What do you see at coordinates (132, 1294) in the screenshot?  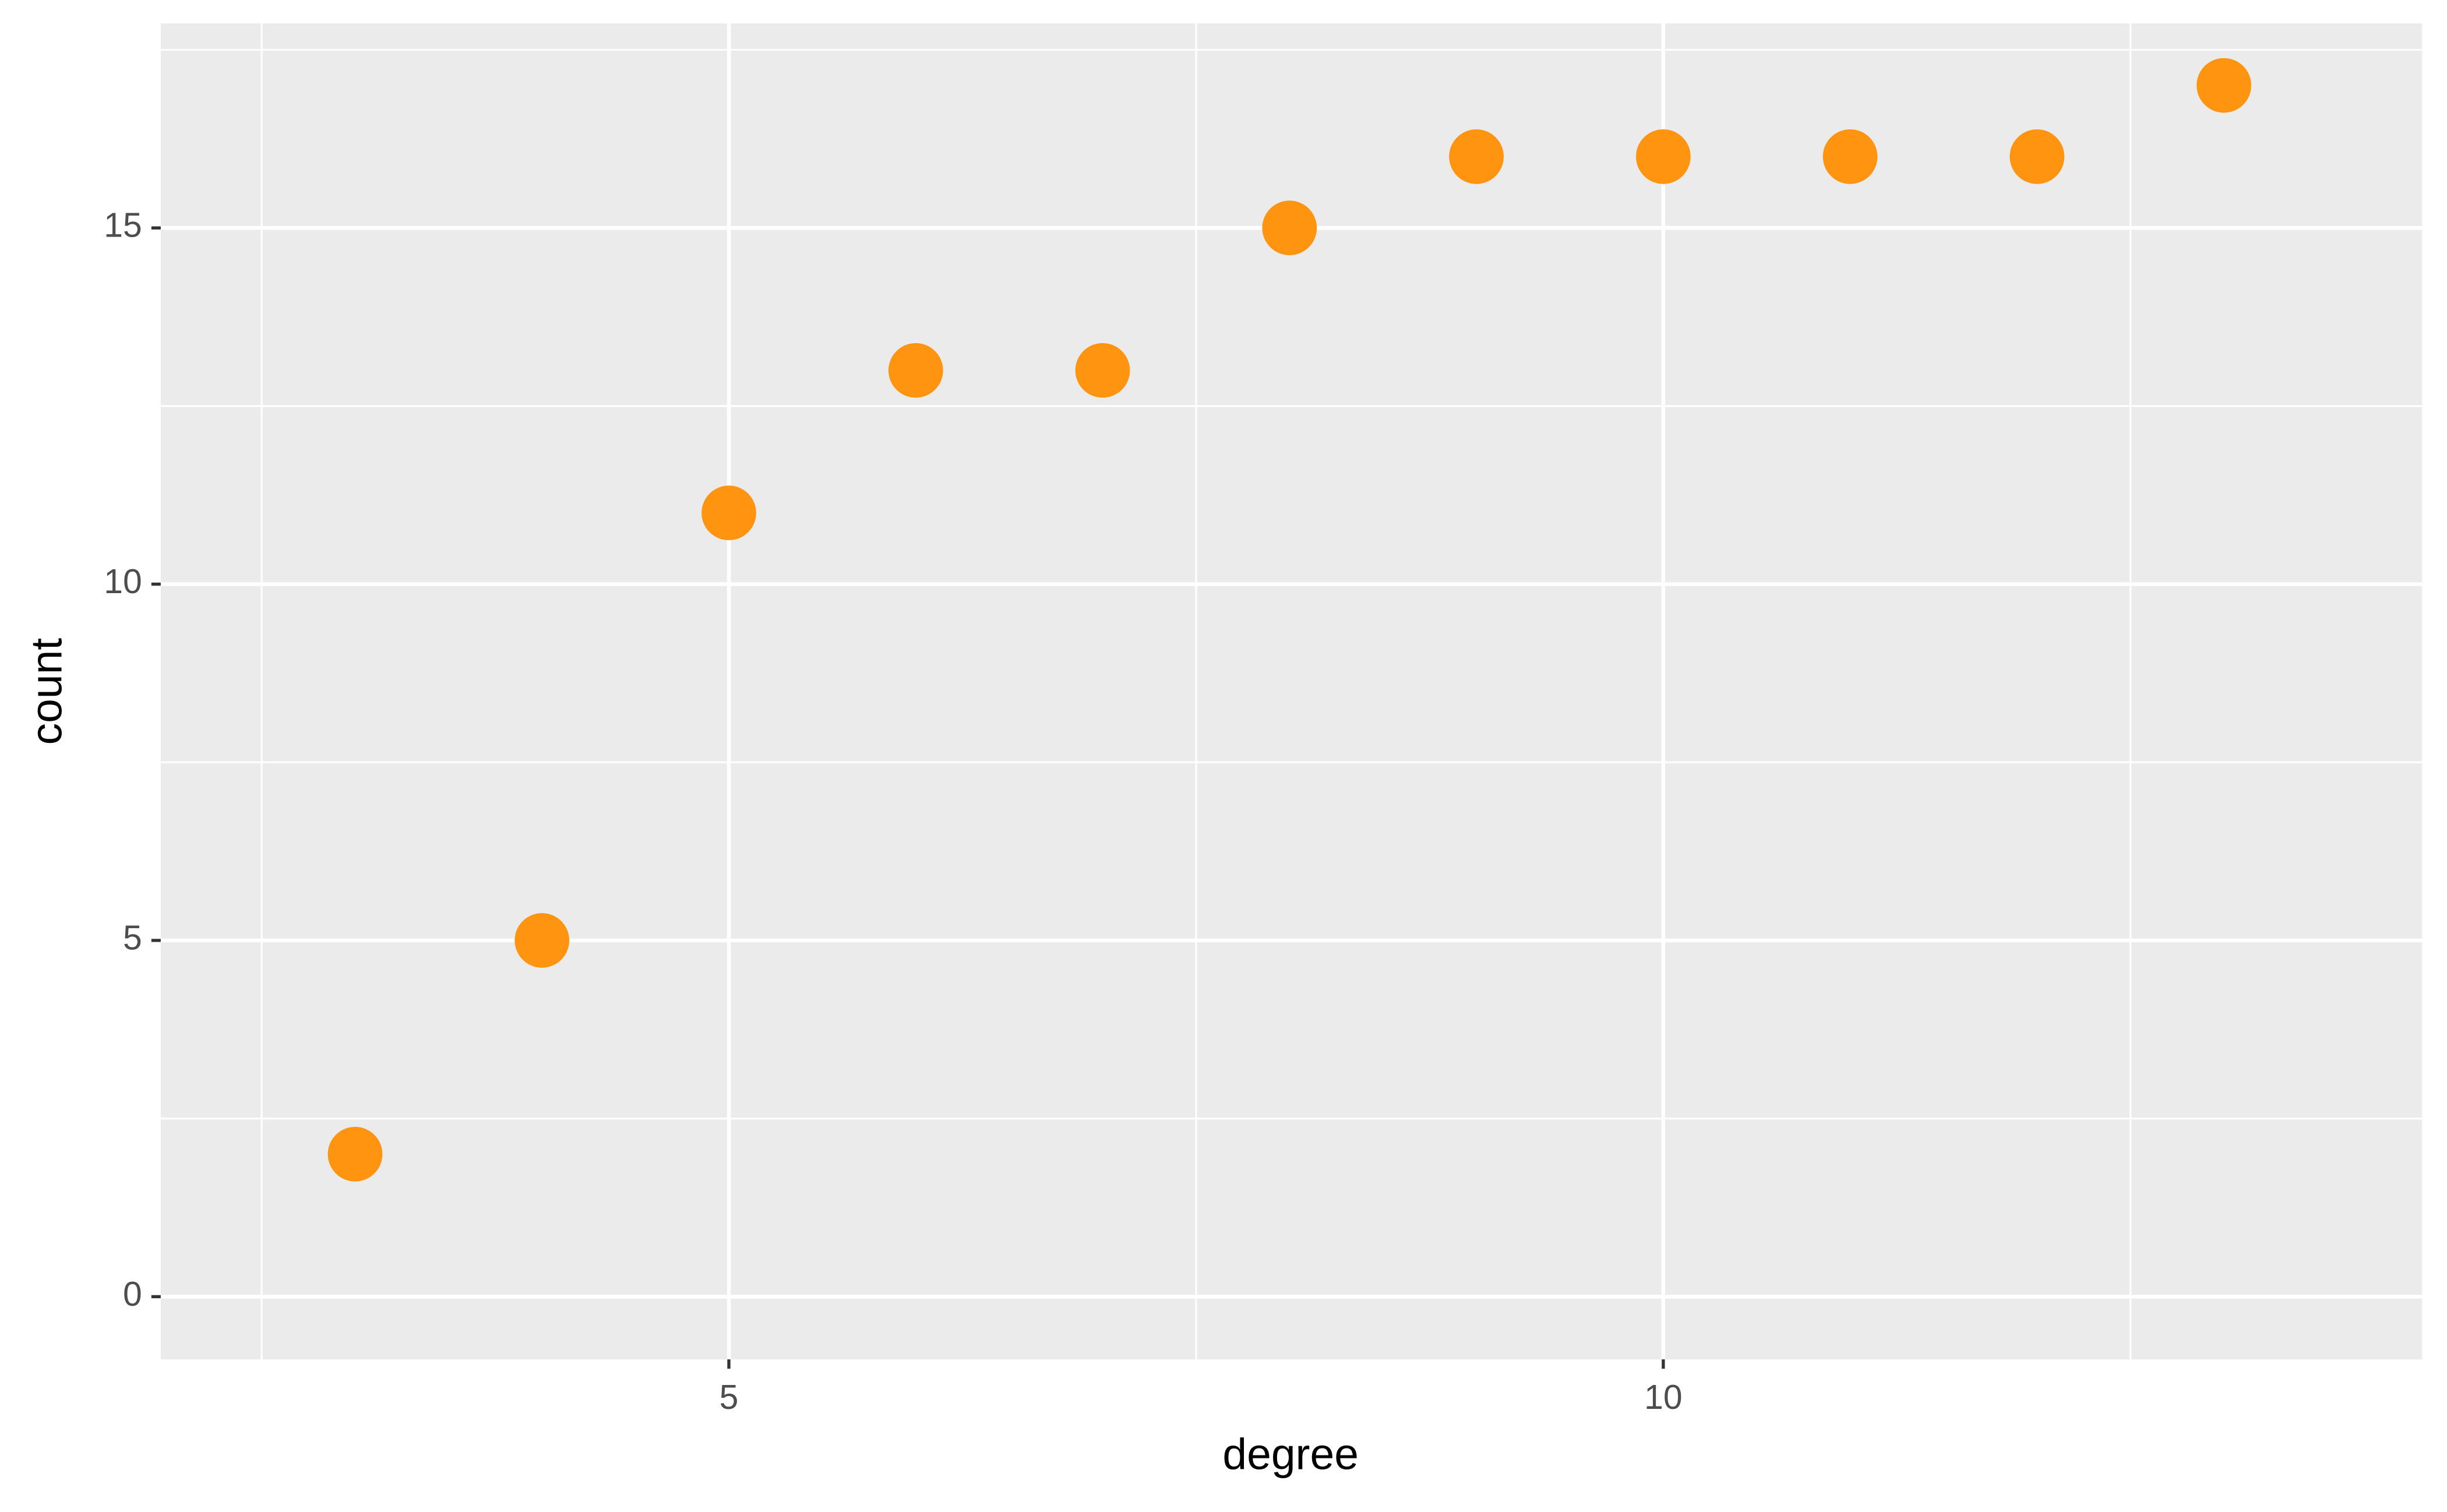 I see `y-tick-label: 0` at bounding box center [132, 1294].